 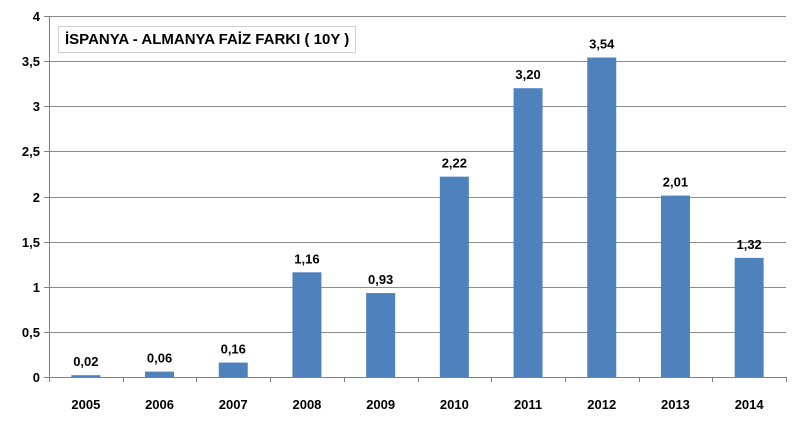 I want to click on y-tick-label: 0,5, so click(x=31, y=332).